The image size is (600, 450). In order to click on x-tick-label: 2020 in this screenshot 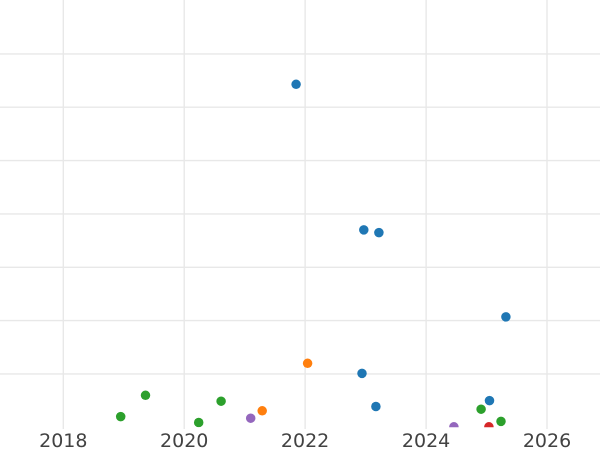, I will do `click(184, 440)`.